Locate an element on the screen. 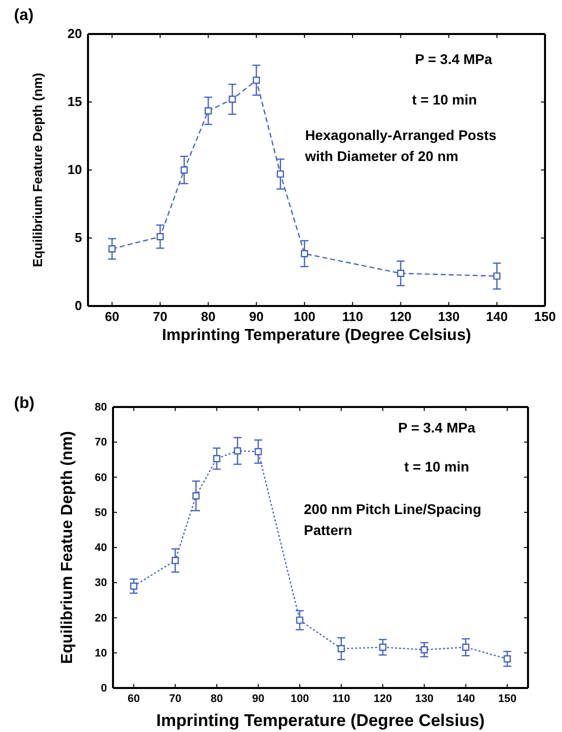 This screenshot has width=562, height=732. y-axis-title: Equilibrium Feature Depth (nm) is located at coordinates (37, 170).